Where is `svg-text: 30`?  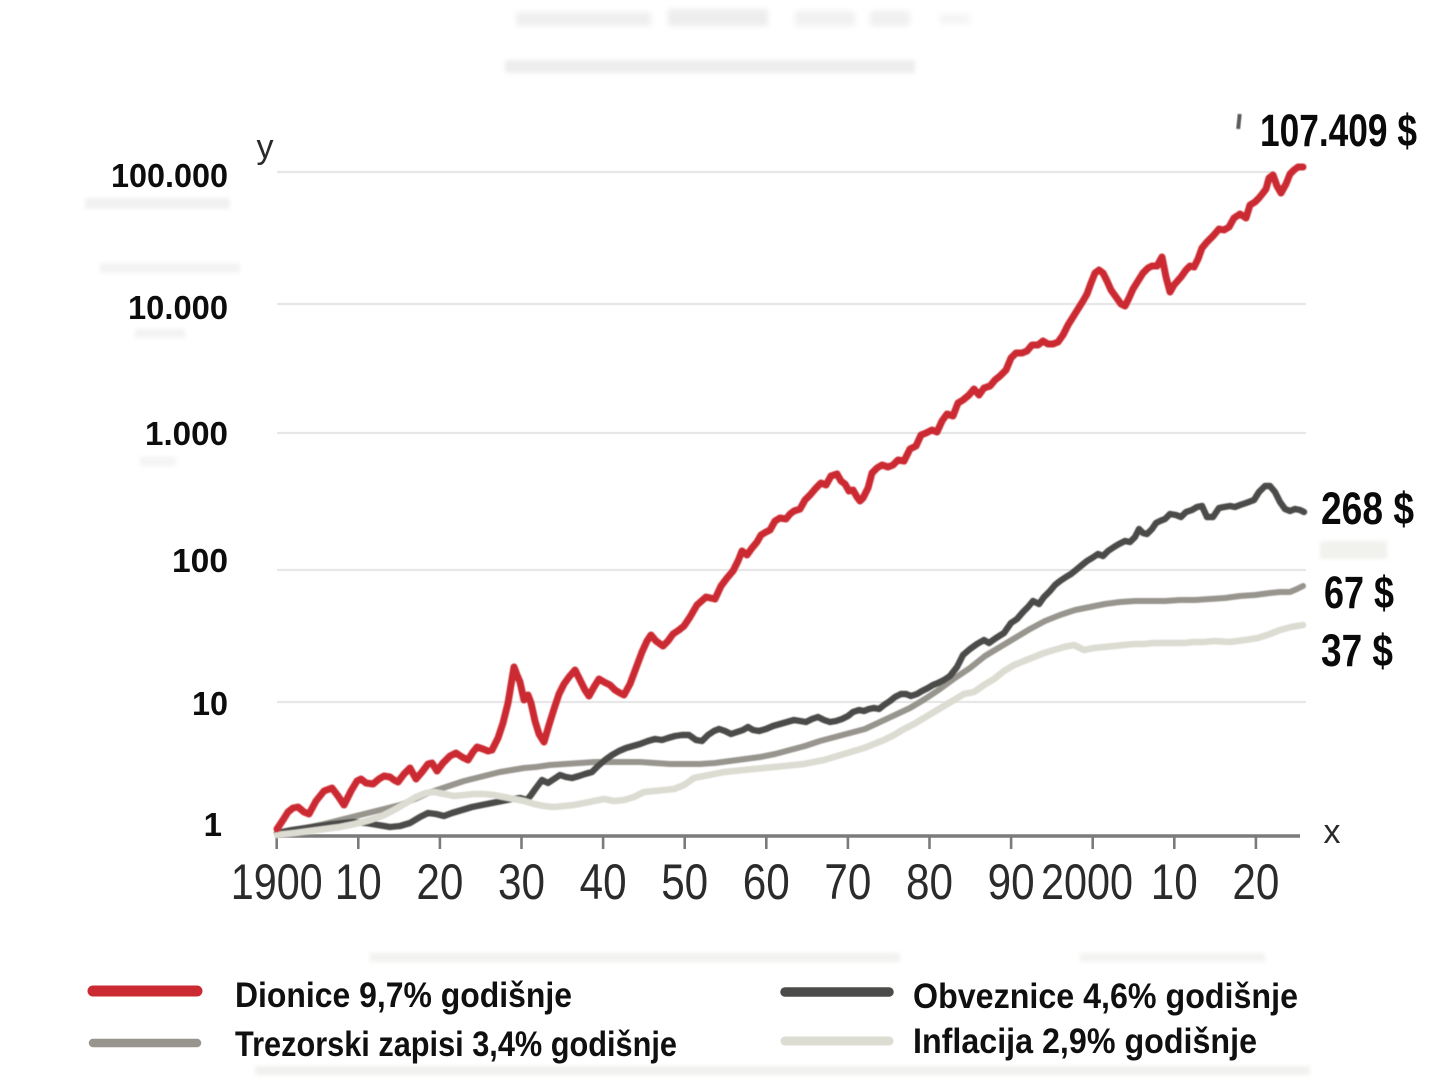 svg-text: 30 is located at coordinates (521, 882).